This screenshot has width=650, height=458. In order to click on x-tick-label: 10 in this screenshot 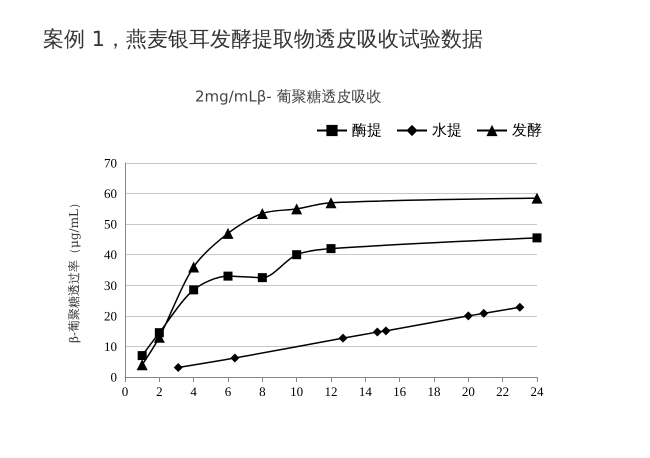, I will do `click(297, 391)`.